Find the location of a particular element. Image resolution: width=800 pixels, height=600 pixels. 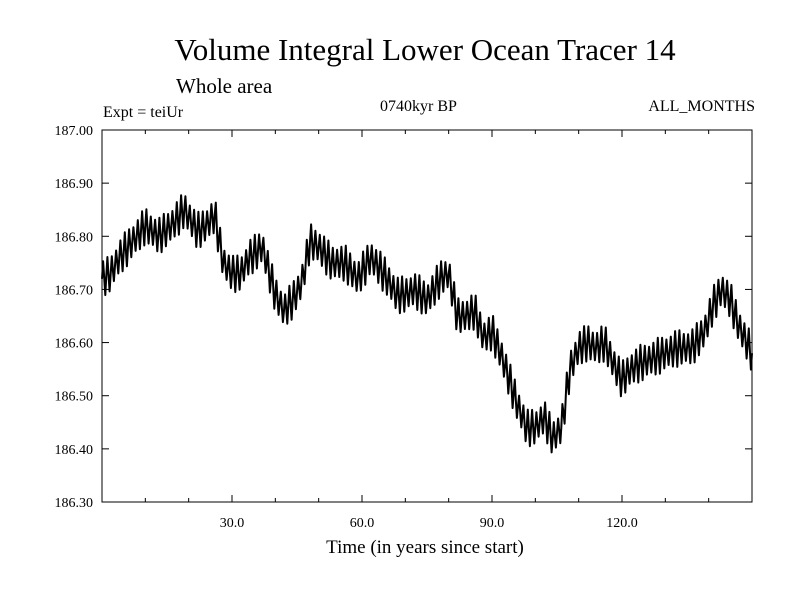

y-tick-label: 186.40 is located at coordinates (74, 450).